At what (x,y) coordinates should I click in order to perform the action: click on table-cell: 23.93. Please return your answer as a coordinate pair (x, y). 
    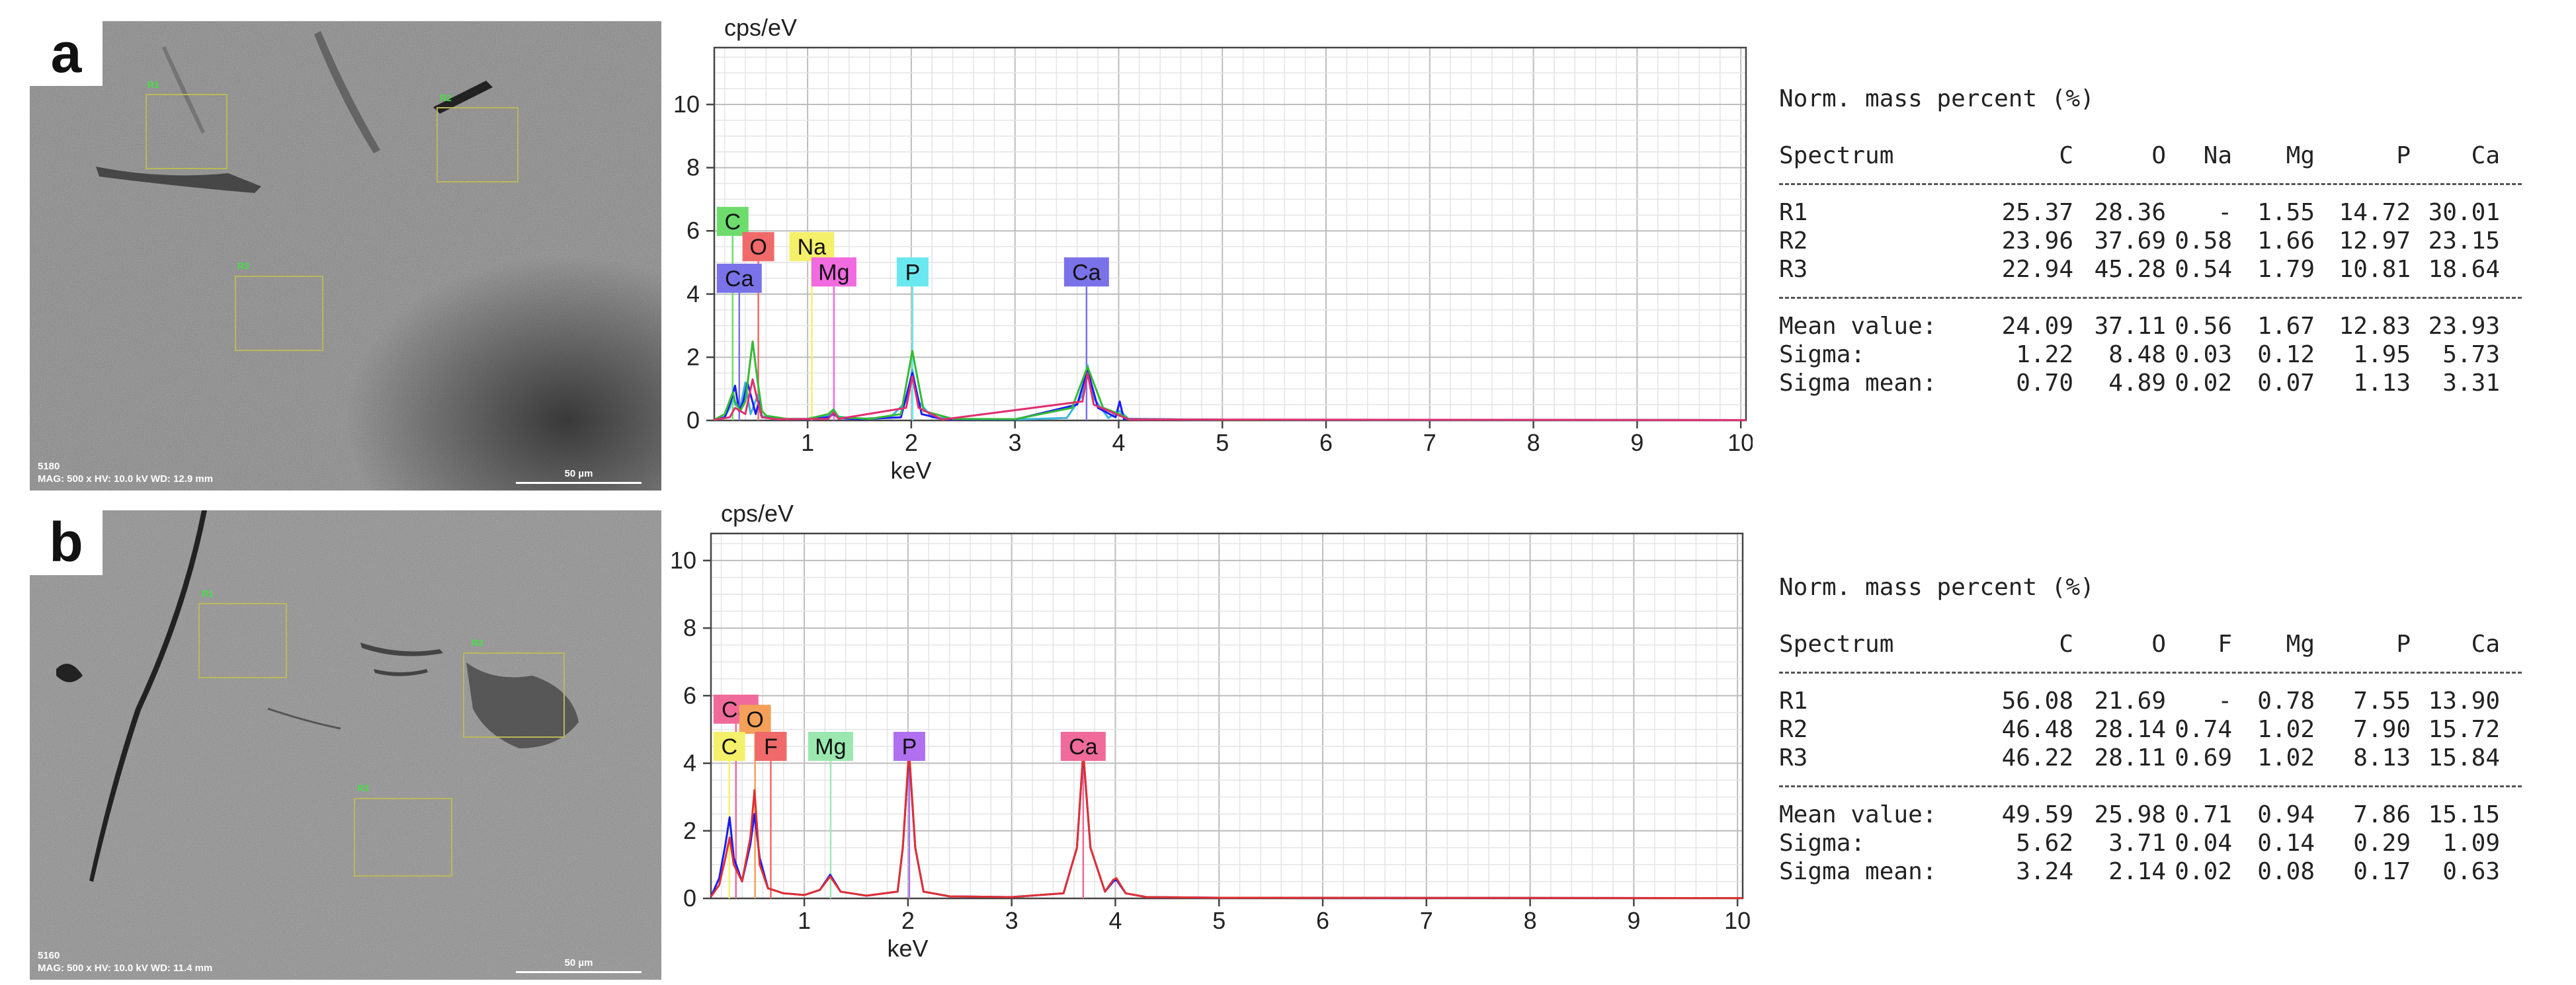
    Looking at the image, I should click on (2464, 326).